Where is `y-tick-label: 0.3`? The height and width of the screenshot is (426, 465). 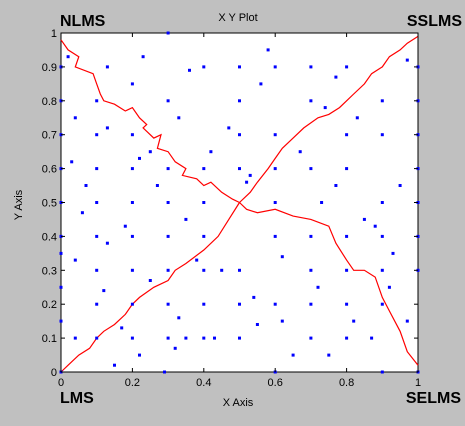 y-tick-label: 0.3 is located at coordinates (49, 271).